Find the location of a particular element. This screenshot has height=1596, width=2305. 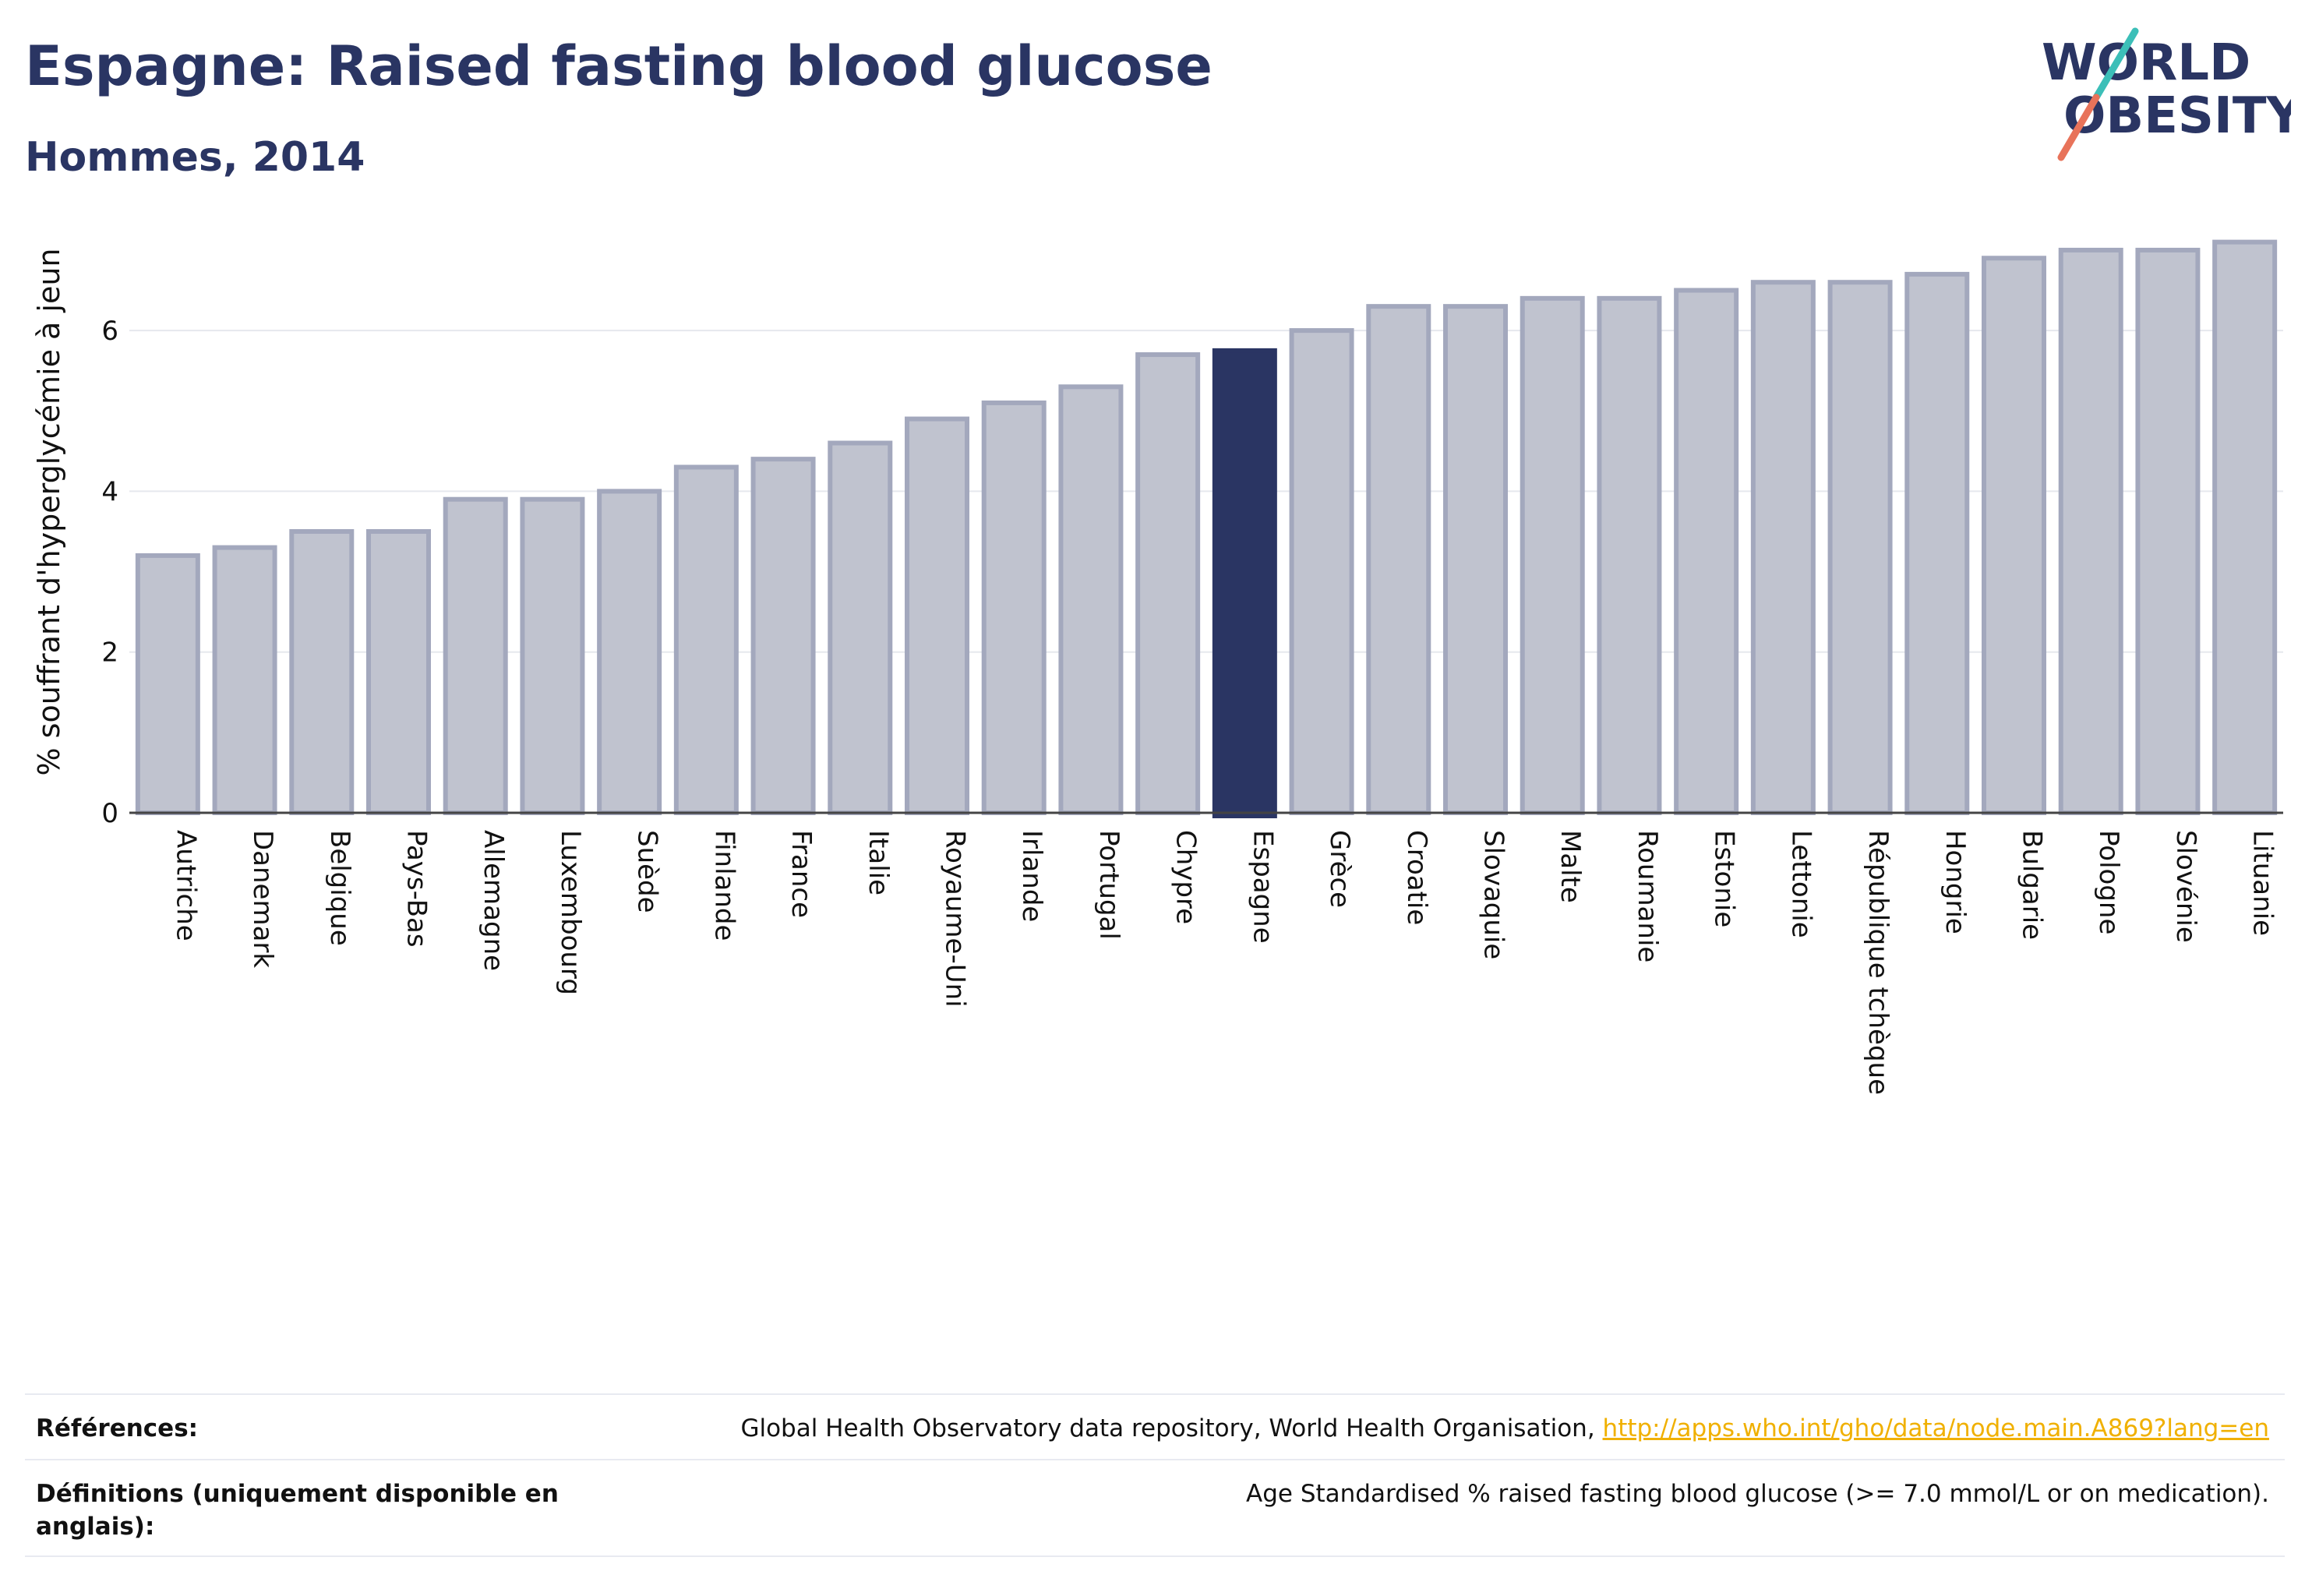

chart-subtitle: Hommes, 2014 is located at coordinates (195, 157).